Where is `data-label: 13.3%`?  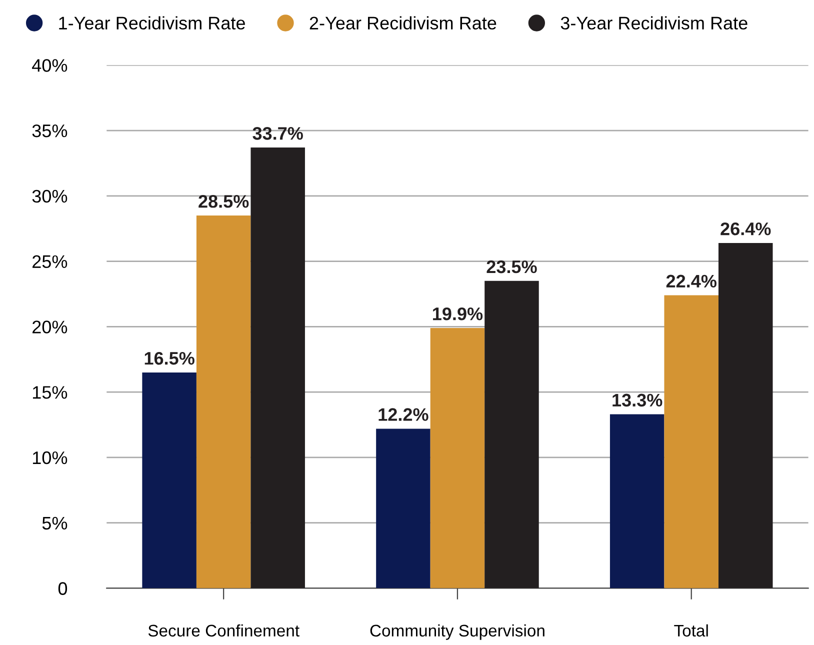 data-label: 13.3% is located at coordinates (637, 400).